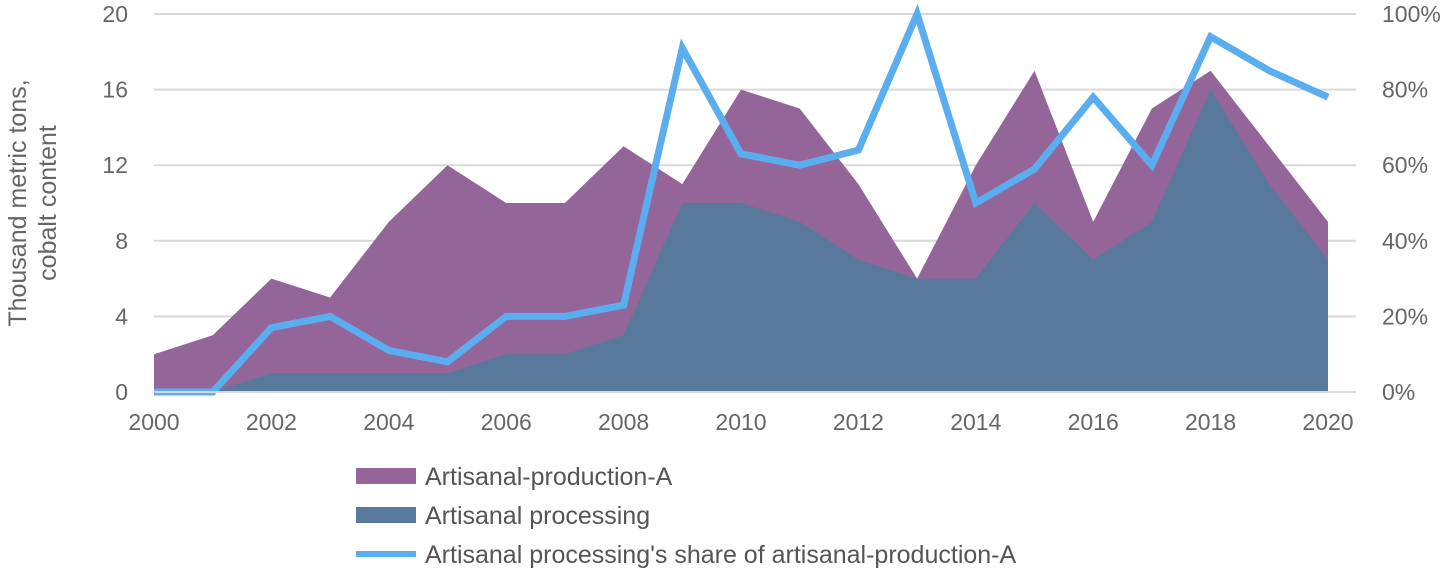 The height and width of the screenshot is (568, 1456). What do you see at coordinates (121, 316) in the screenshot?
I see `y-tick-label: 4` at bounding box center [121, 316].